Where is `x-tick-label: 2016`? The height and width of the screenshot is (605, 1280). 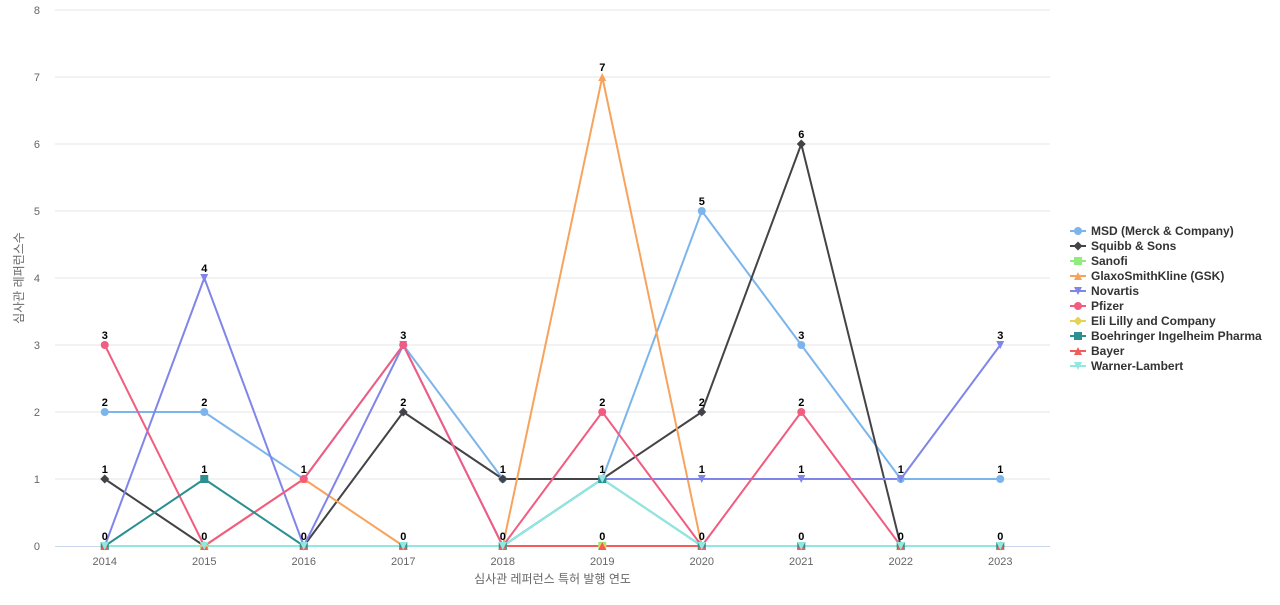
x-tick-label: 2016 is located at coordinates (304, 562).